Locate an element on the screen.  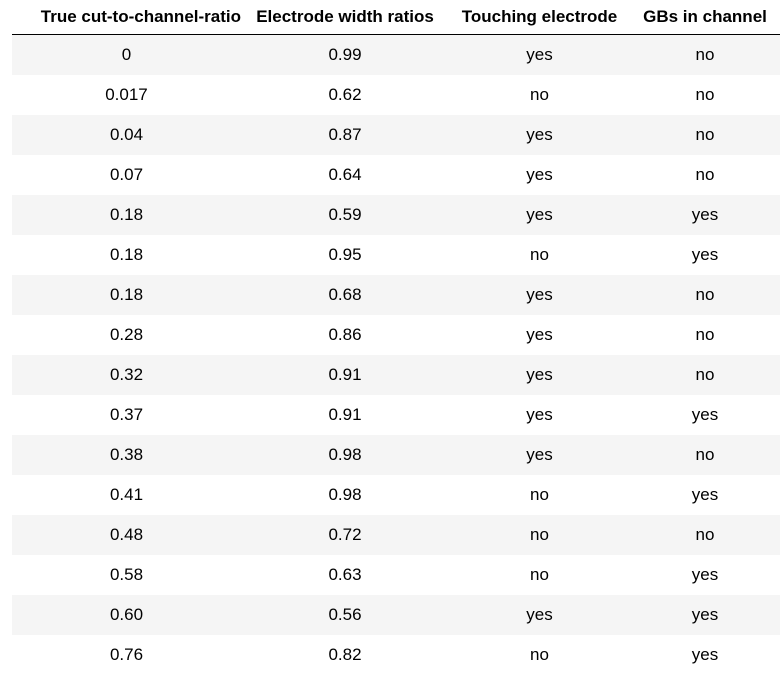
header-gbs-in-channel: GBs in channel is located at coordinates (705, 17).